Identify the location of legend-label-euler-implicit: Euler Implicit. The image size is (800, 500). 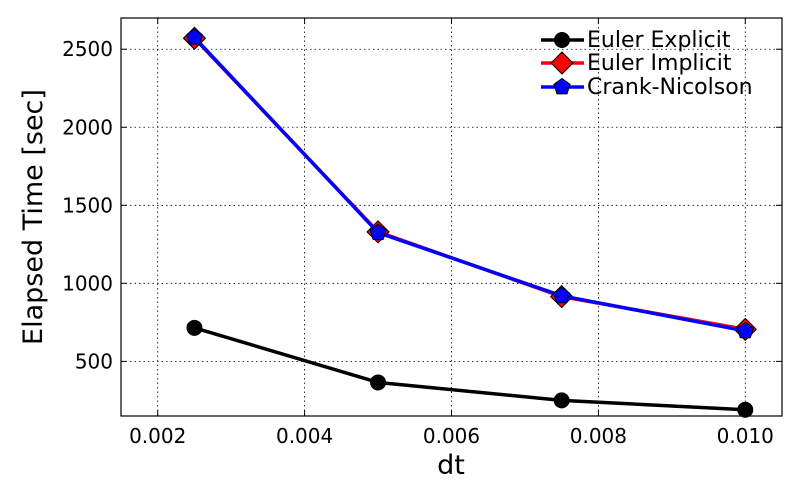
(659, 63).